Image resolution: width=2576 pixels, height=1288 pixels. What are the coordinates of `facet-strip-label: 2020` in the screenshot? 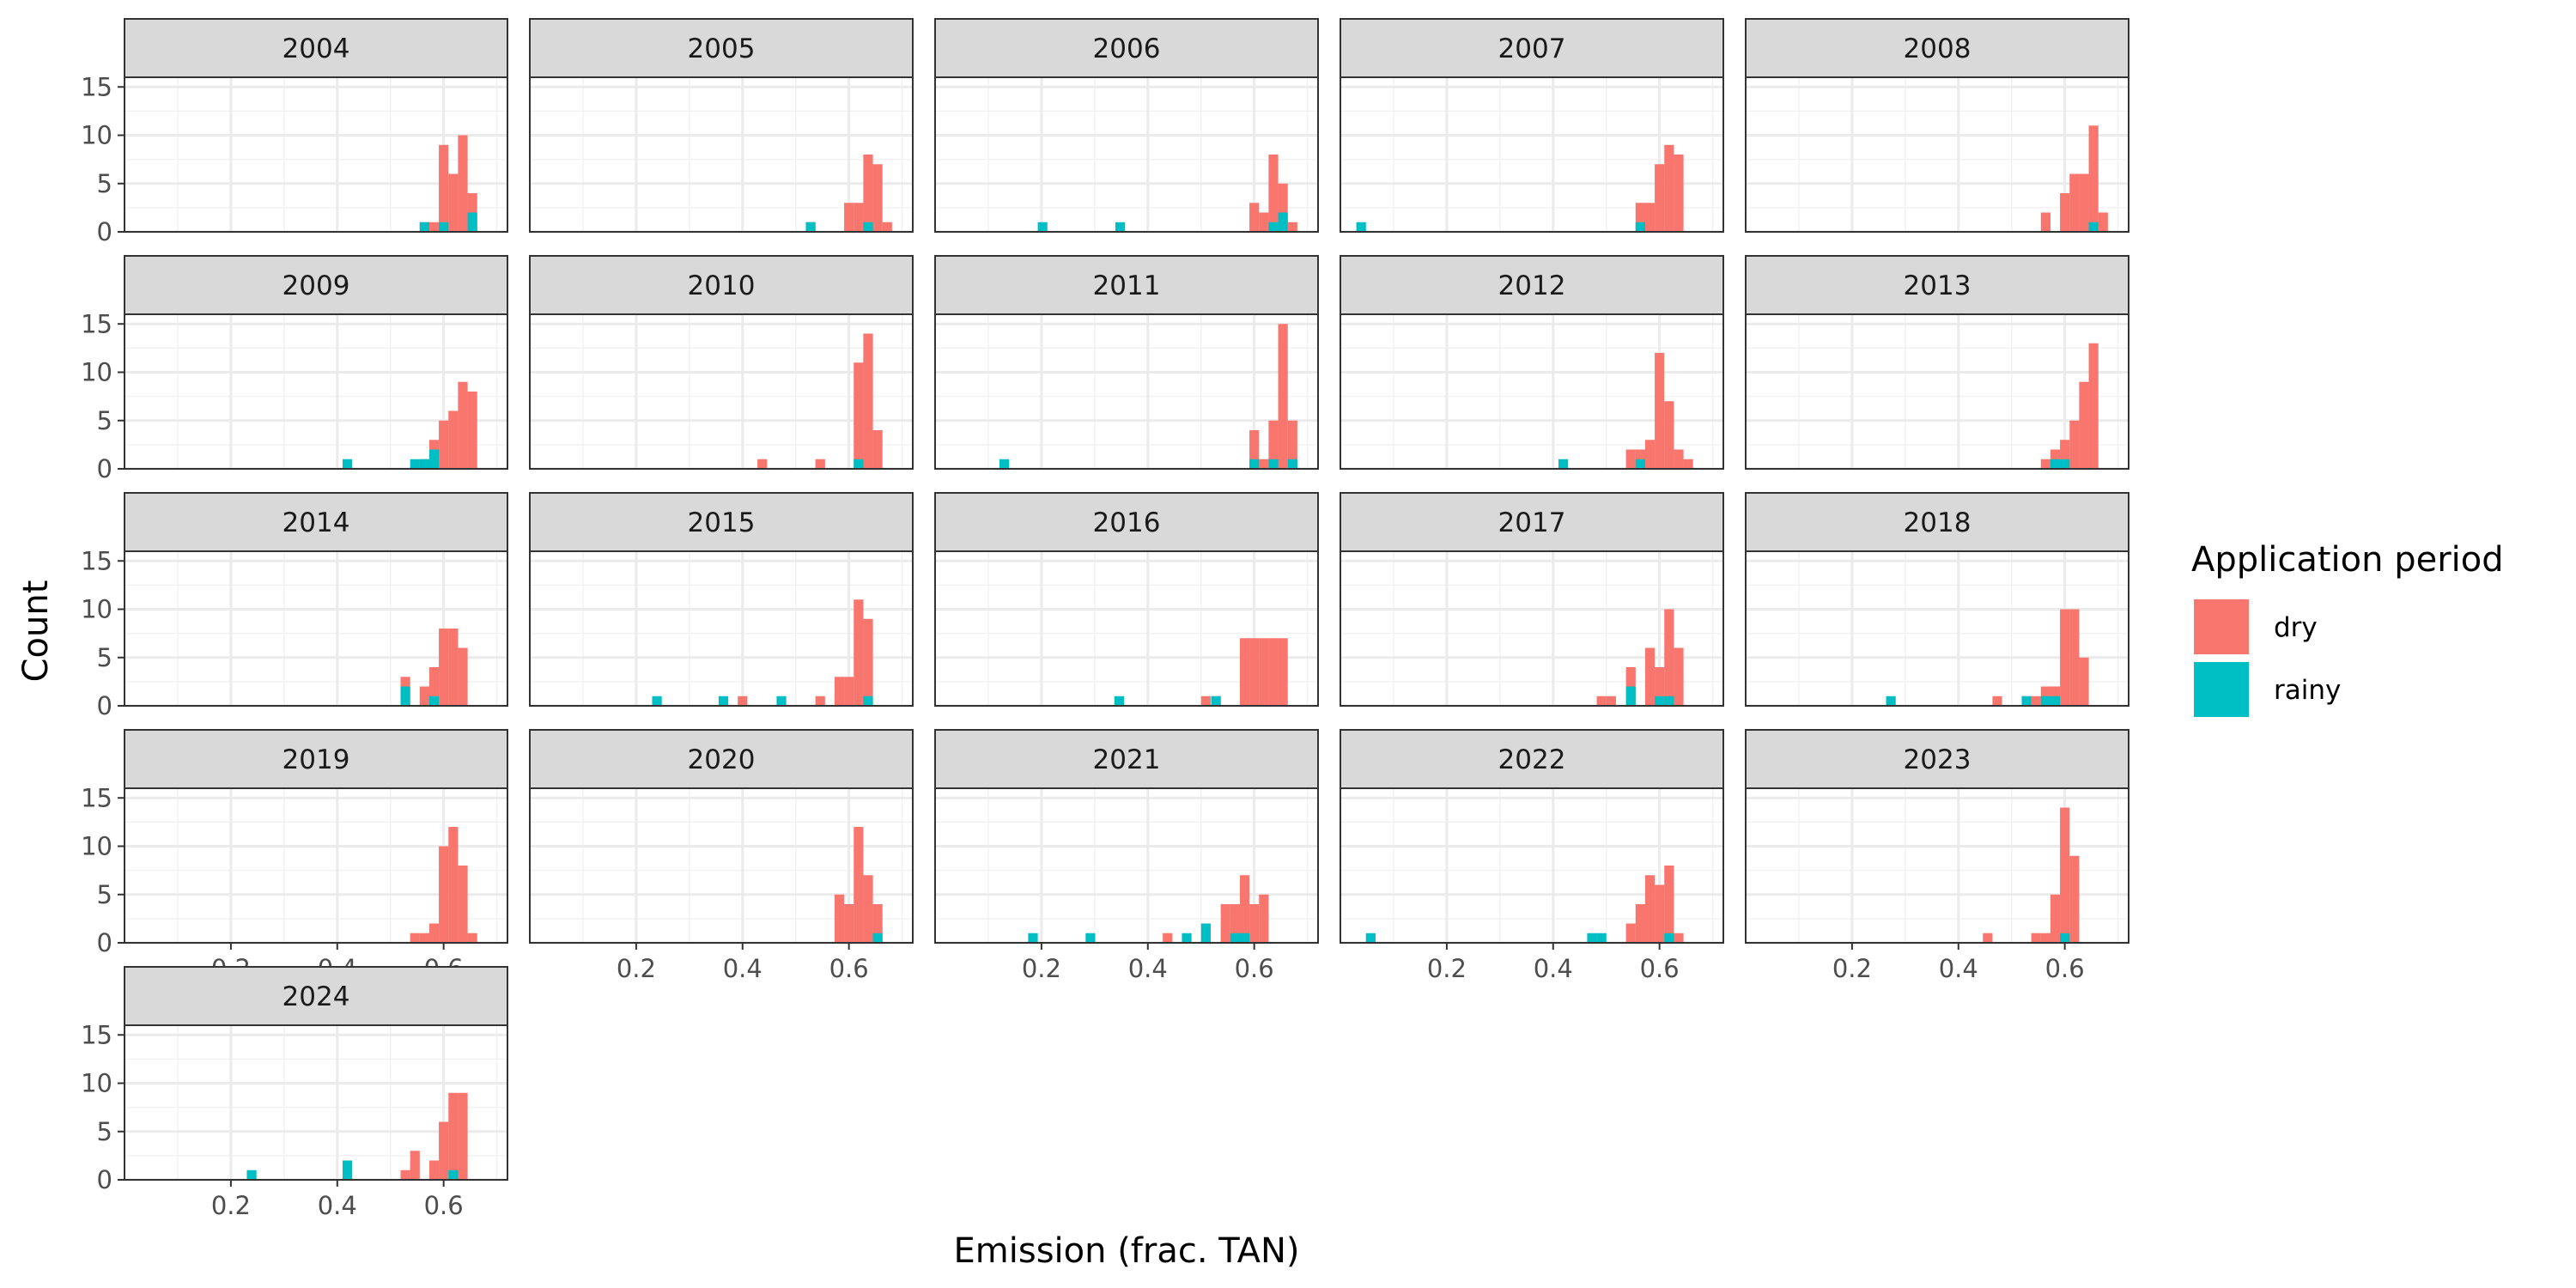 It's located at (722, 759).